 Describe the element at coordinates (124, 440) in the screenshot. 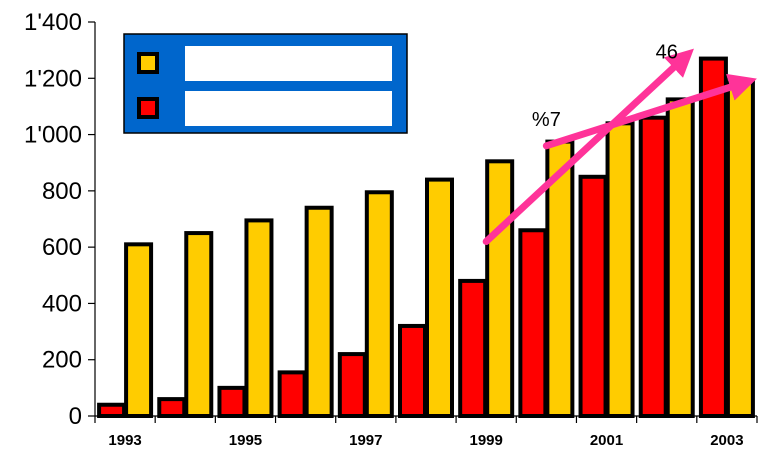

I see `x-tick-label: 1993` at that location.